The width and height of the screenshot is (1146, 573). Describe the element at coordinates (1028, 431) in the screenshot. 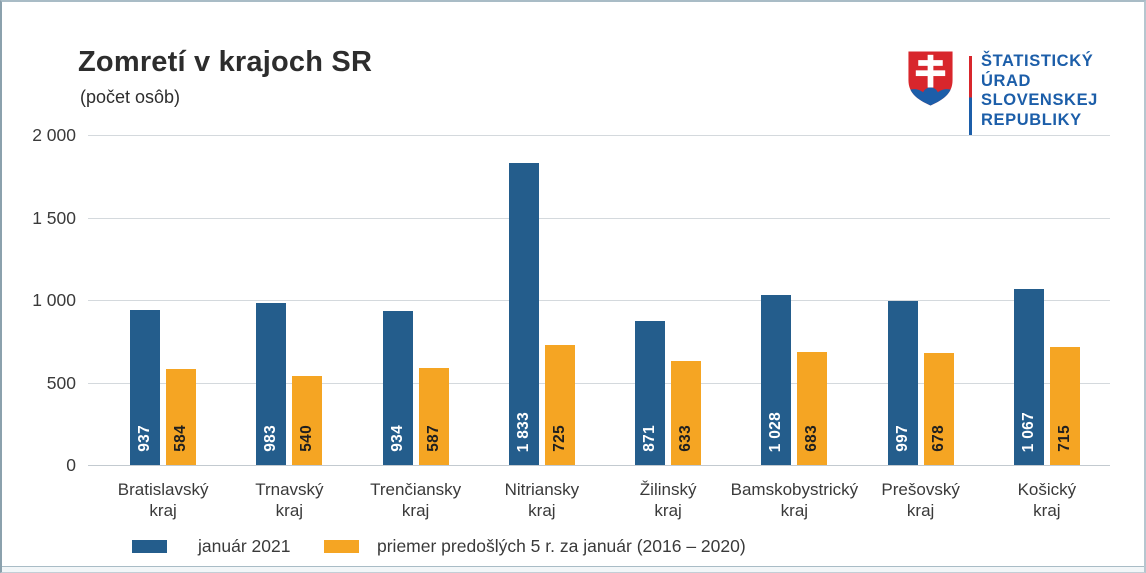

I see `bar-value-label: 1 067` at that location.